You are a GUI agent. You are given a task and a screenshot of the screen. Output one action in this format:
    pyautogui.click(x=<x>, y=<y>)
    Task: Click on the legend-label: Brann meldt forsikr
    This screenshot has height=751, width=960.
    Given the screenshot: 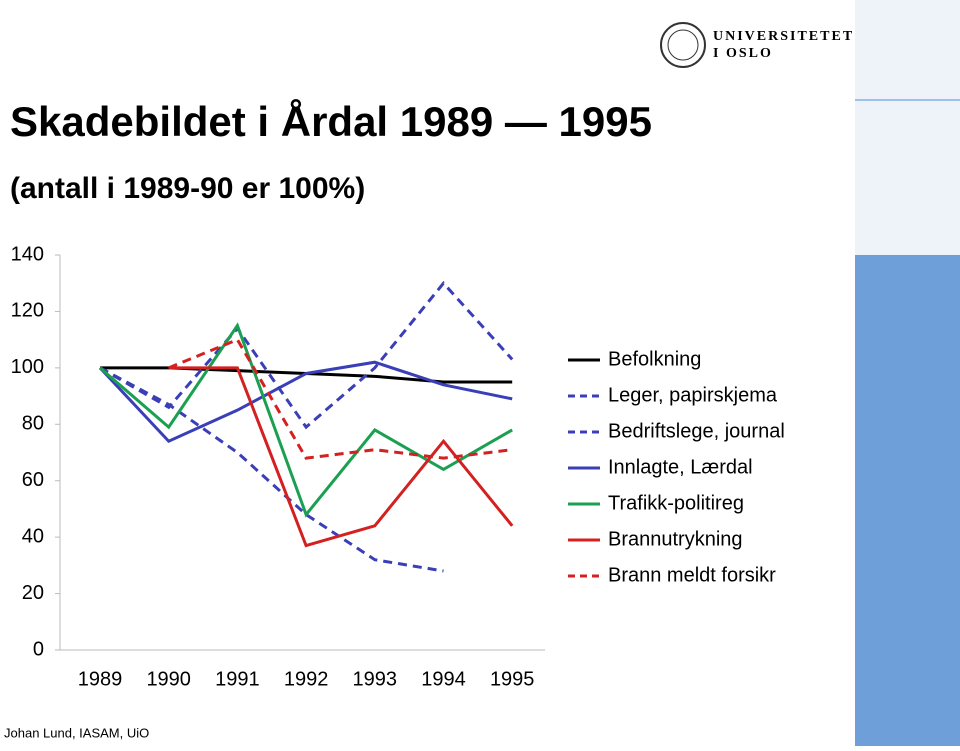 What is the action you would take?
    pyautogui.click(x=692, y=575)
    